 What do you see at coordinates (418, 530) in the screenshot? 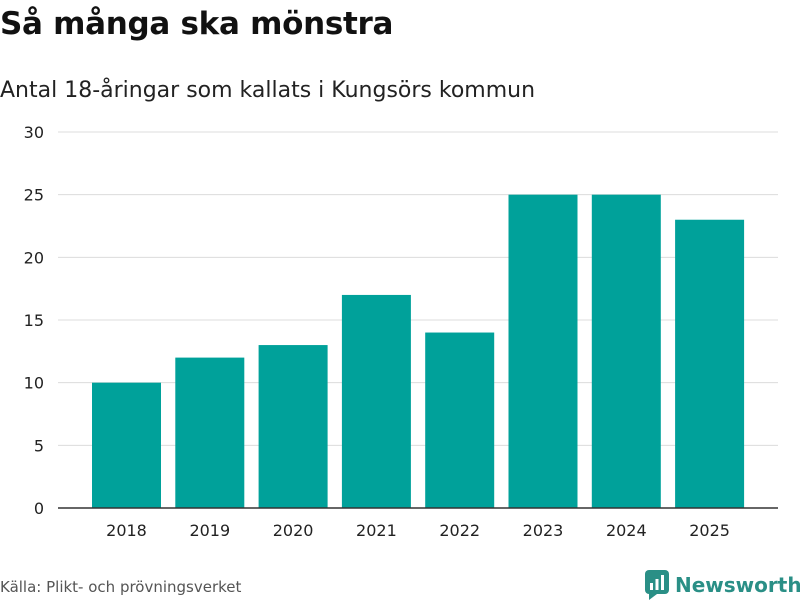
I see `x-tick-labels: 2018 2019 2020 2021 2022 2023 2024 2025` at bounding box center [418, 530].